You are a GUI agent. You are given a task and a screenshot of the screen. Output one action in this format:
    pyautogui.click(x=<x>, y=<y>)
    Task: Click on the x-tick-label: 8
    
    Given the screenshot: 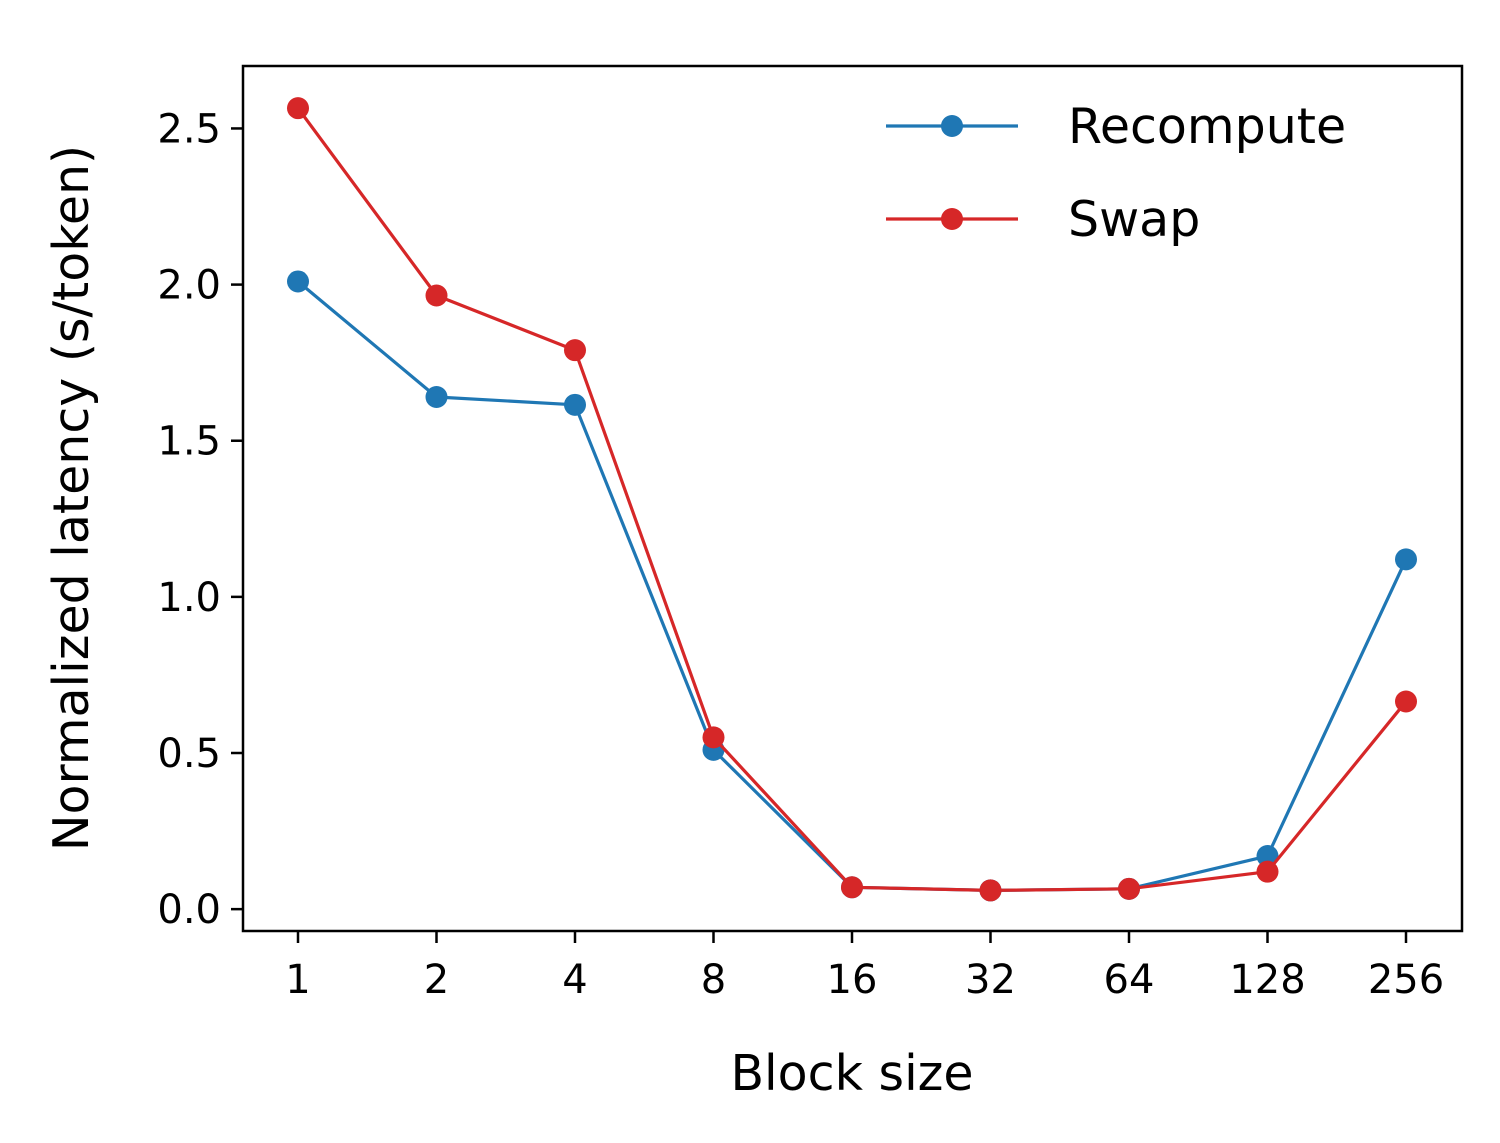 What is the action you would take?
    pyautogui.click(x=713, y=980)
    